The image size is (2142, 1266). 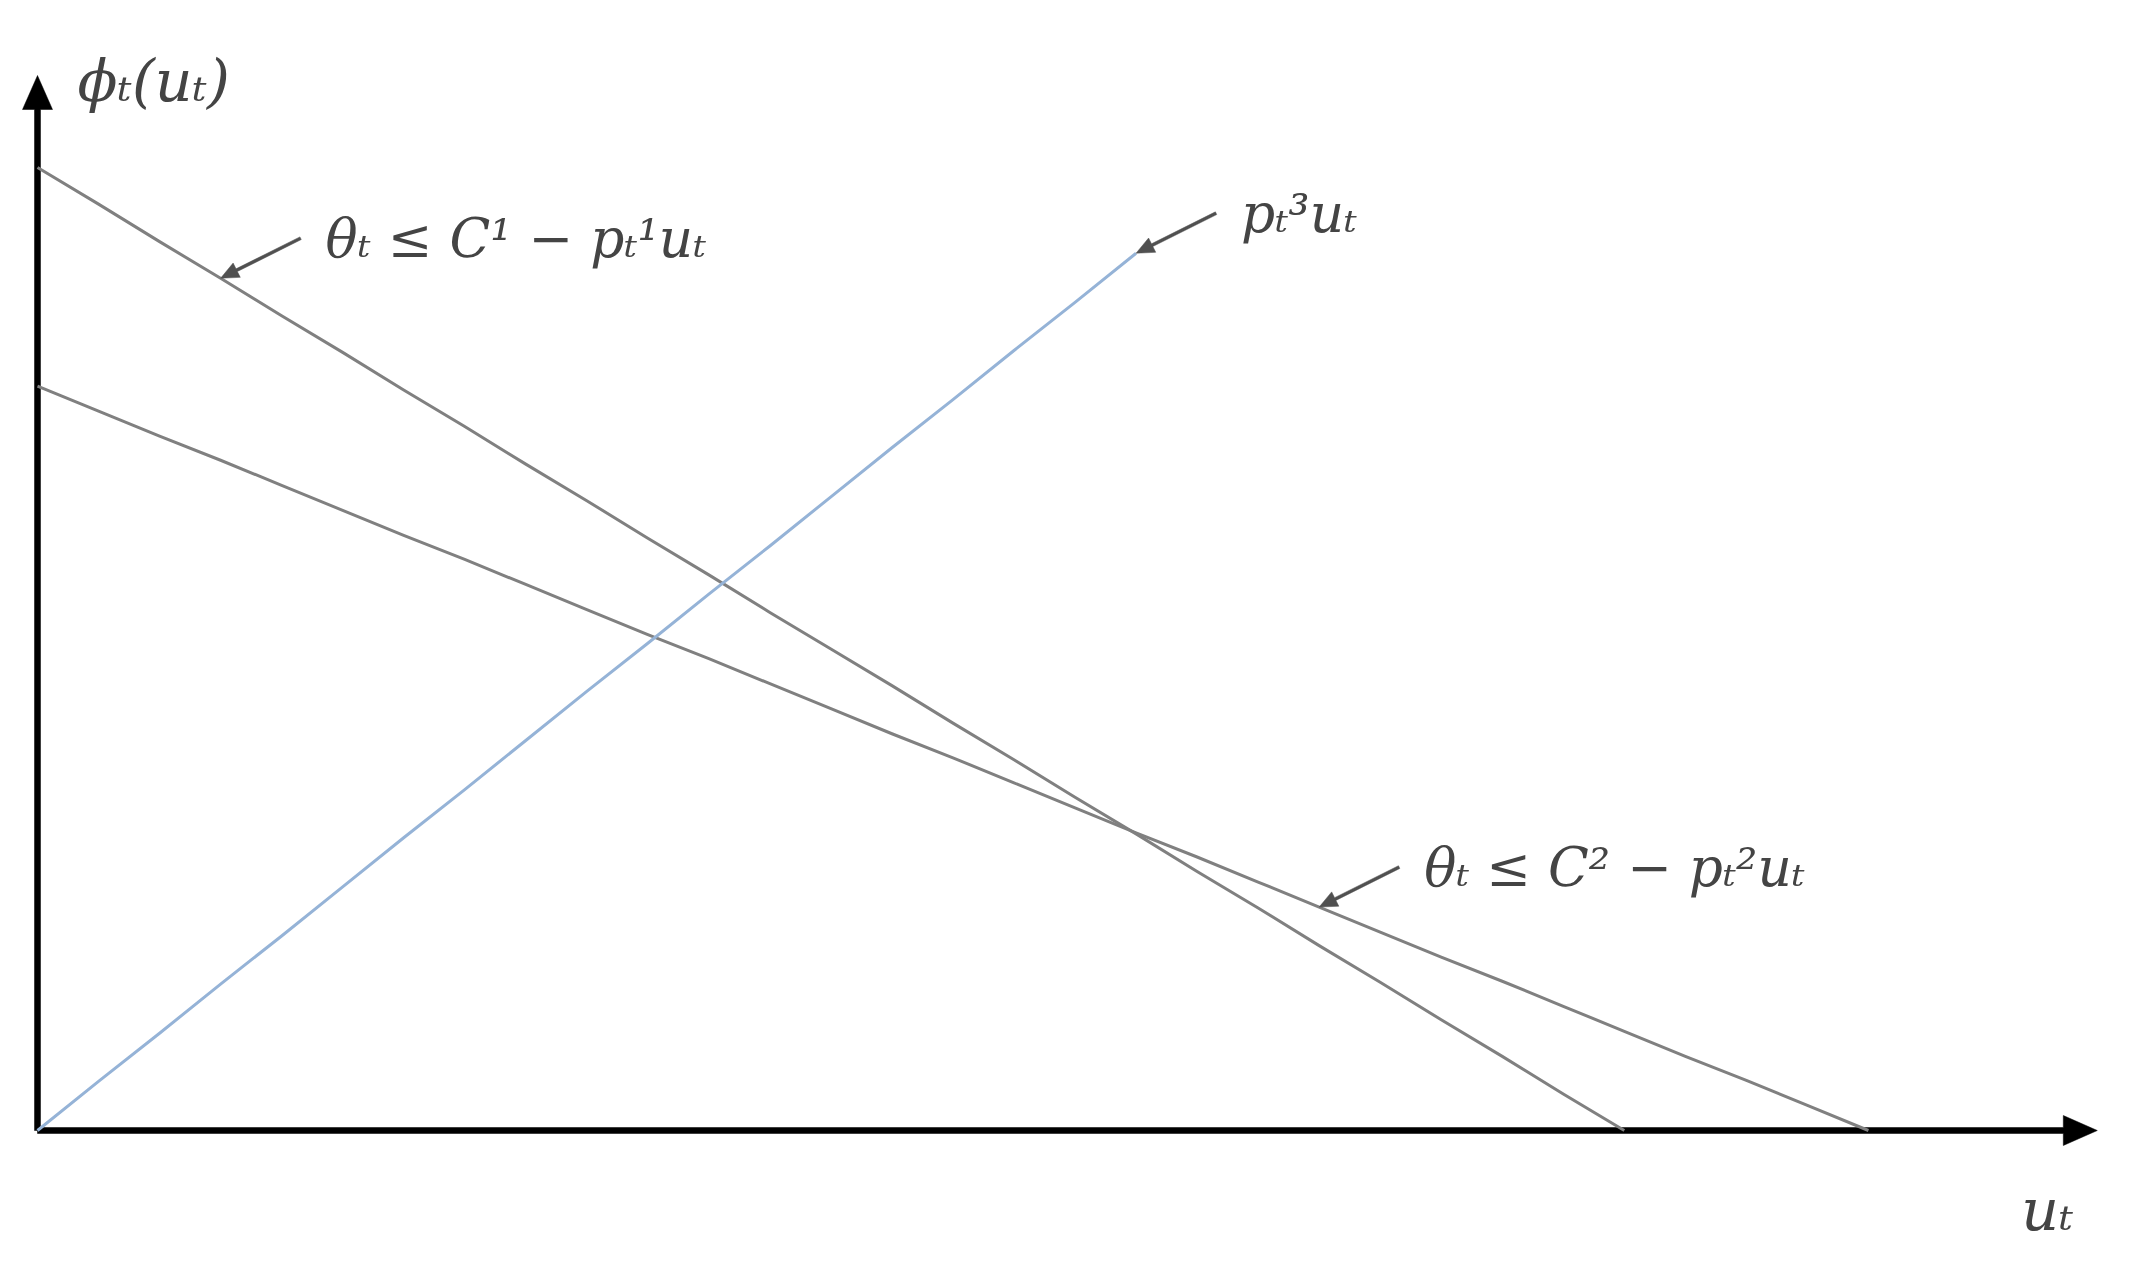 I want to click on x-axis-title: uₜ, so click(x=2047, y=1209).